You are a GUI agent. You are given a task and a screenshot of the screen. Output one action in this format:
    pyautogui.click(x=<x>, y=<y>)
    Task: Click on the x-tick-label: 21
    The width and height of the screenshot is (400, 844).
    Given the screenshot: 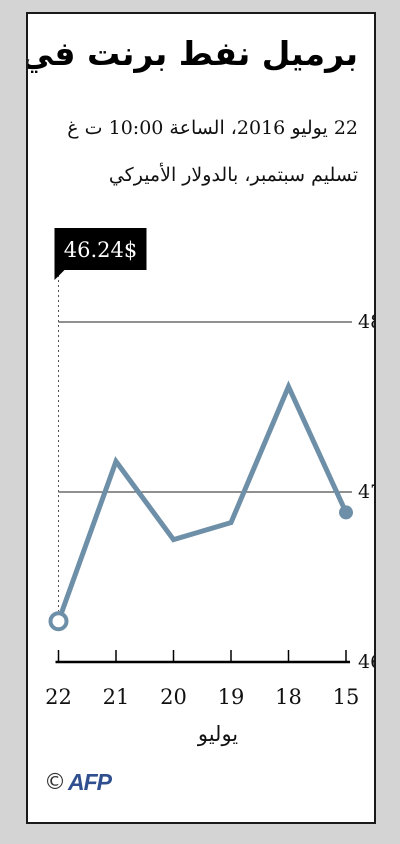 What is the action you would take?
    pyautogui.click(x=116, y=697)
    